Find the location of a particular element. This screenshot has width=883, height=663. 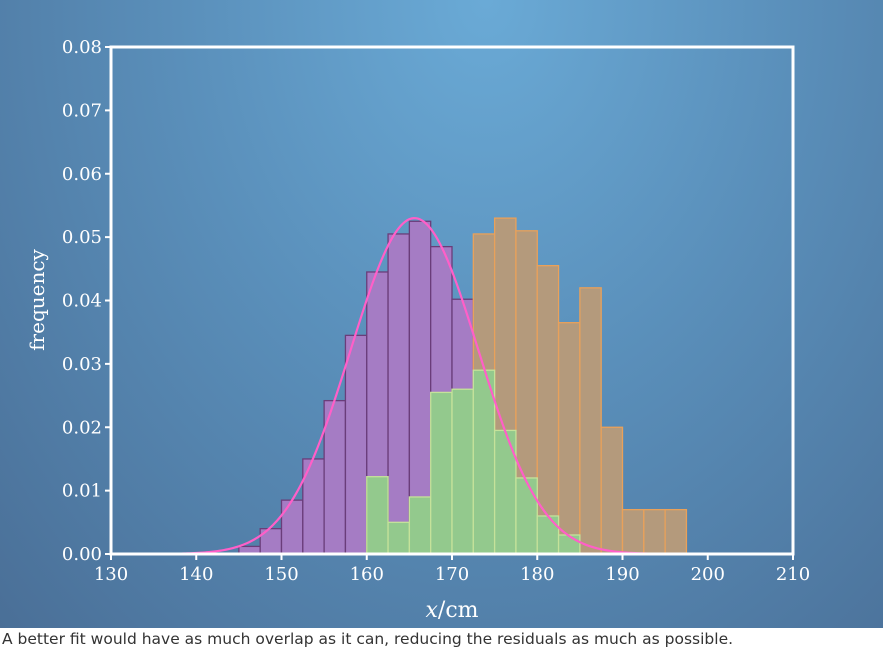

x-axis: 130 140 150 160 170 180 190 200 210 is located at coordinates (452, 569).